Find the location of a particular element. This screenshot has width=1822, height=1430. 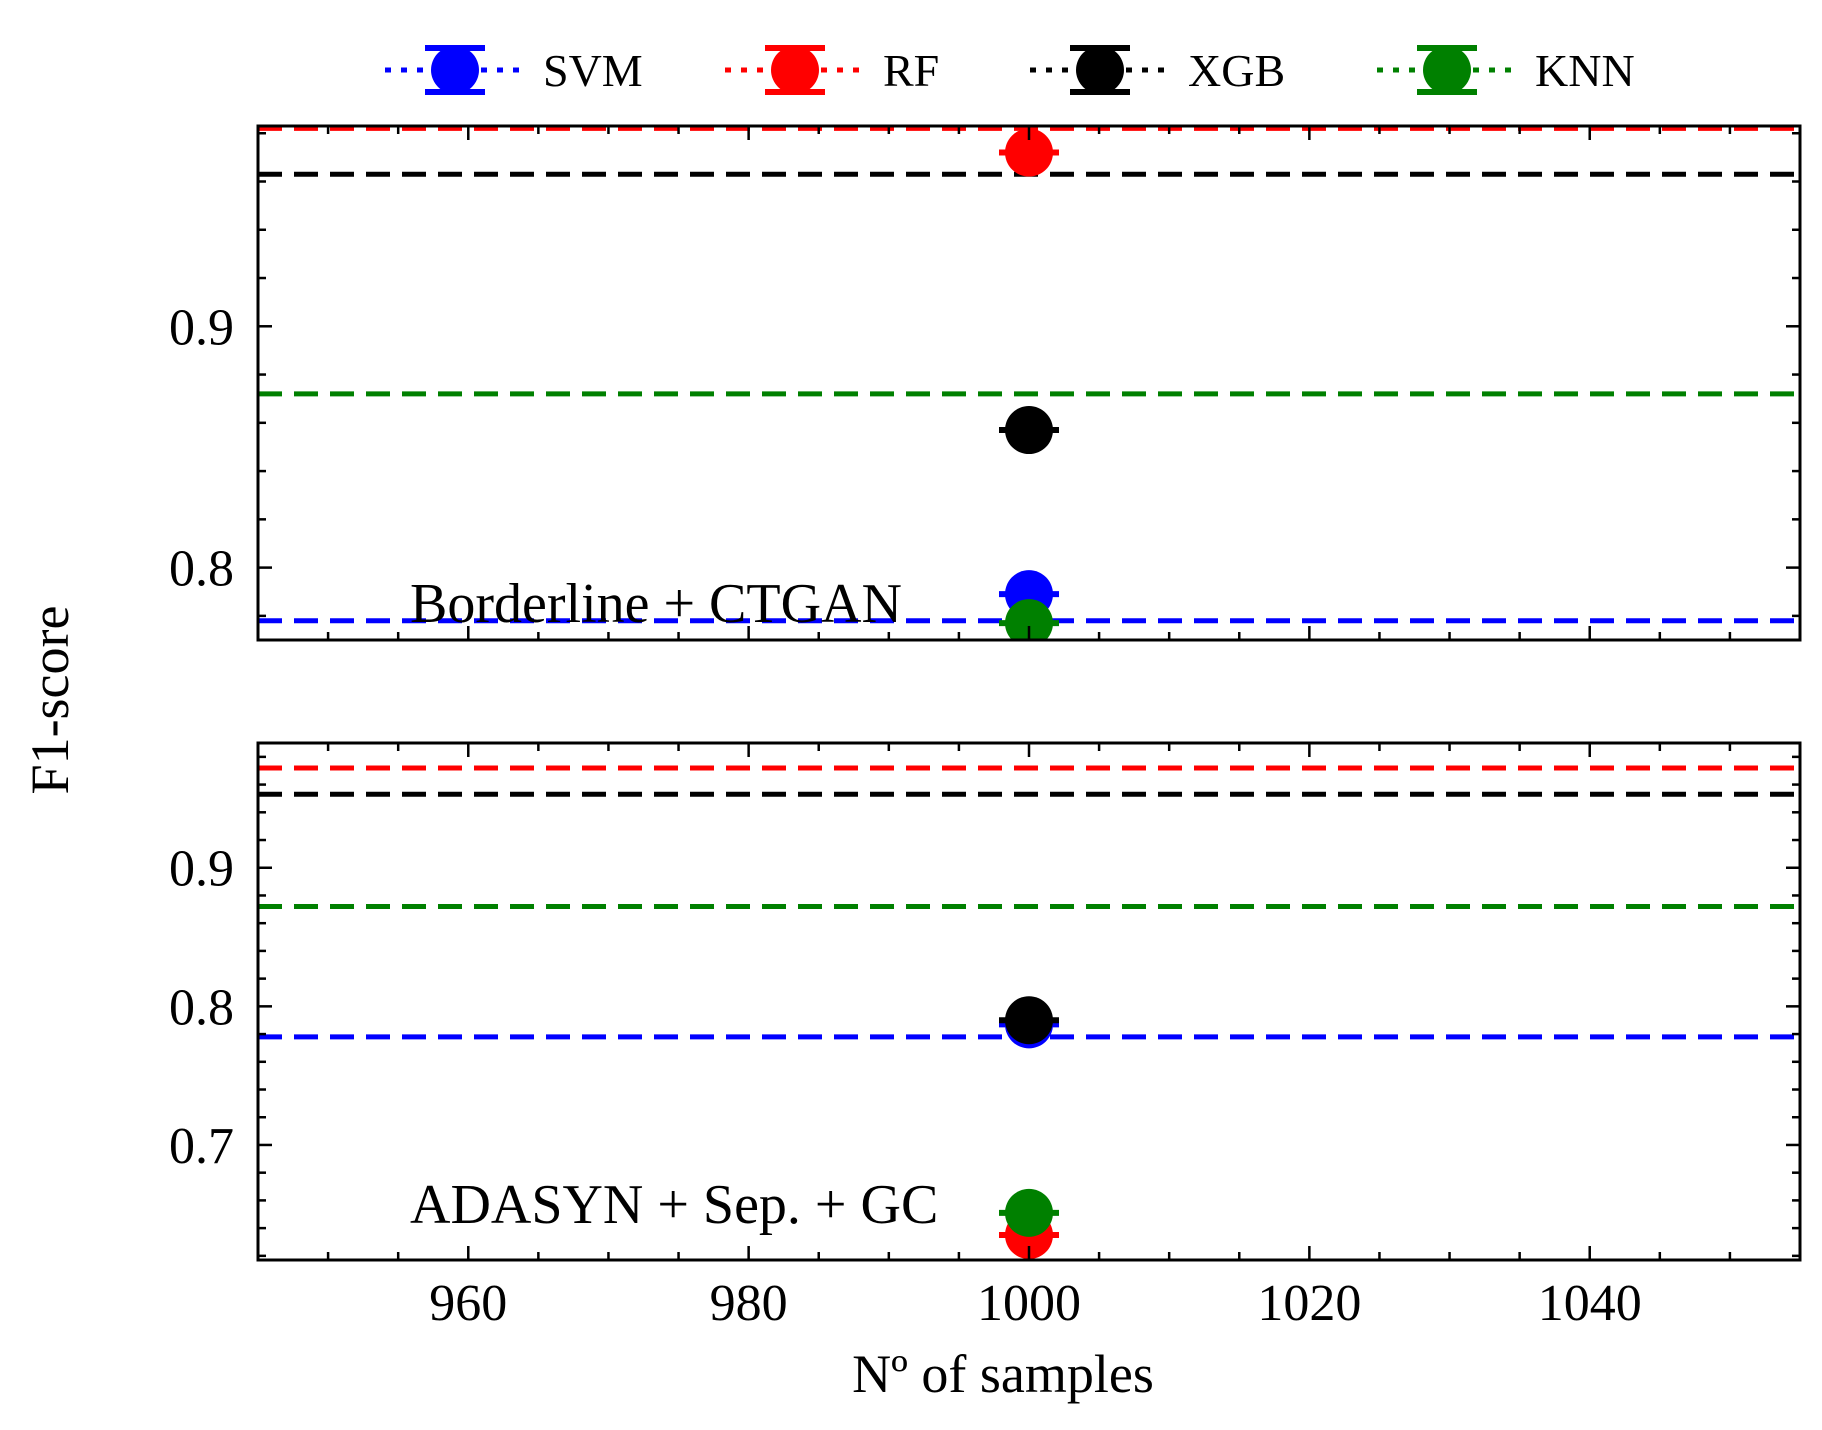

x-tick-label: 1040 is located at coordinates (1590, 1303).